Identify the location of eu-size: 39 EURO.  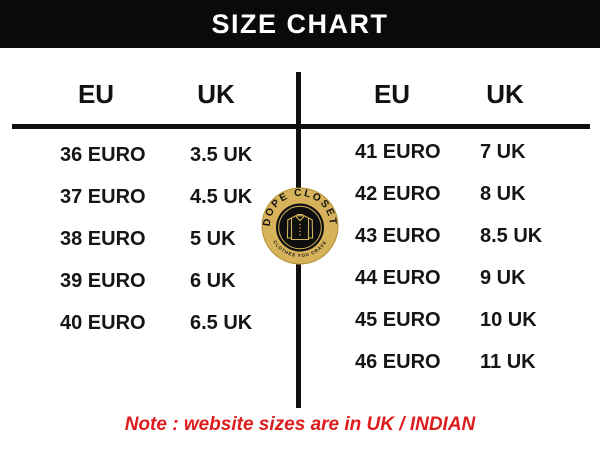
(103, 280).